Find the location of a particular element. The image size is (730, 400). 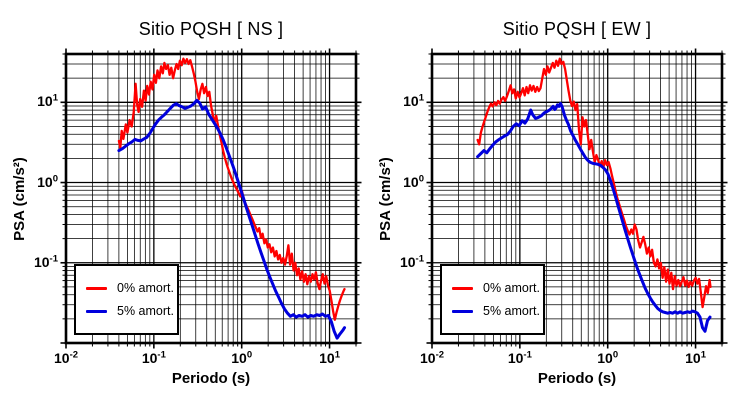

legend-ew: 0% amort. 5% amort. is located at coordinates (492, 299).